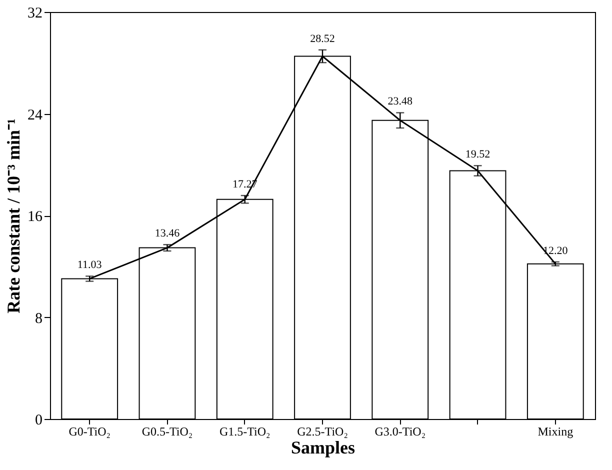 The height and width of the screenshot is (470, 612). I want to click on data-label: 28.52, so click(322, 38).